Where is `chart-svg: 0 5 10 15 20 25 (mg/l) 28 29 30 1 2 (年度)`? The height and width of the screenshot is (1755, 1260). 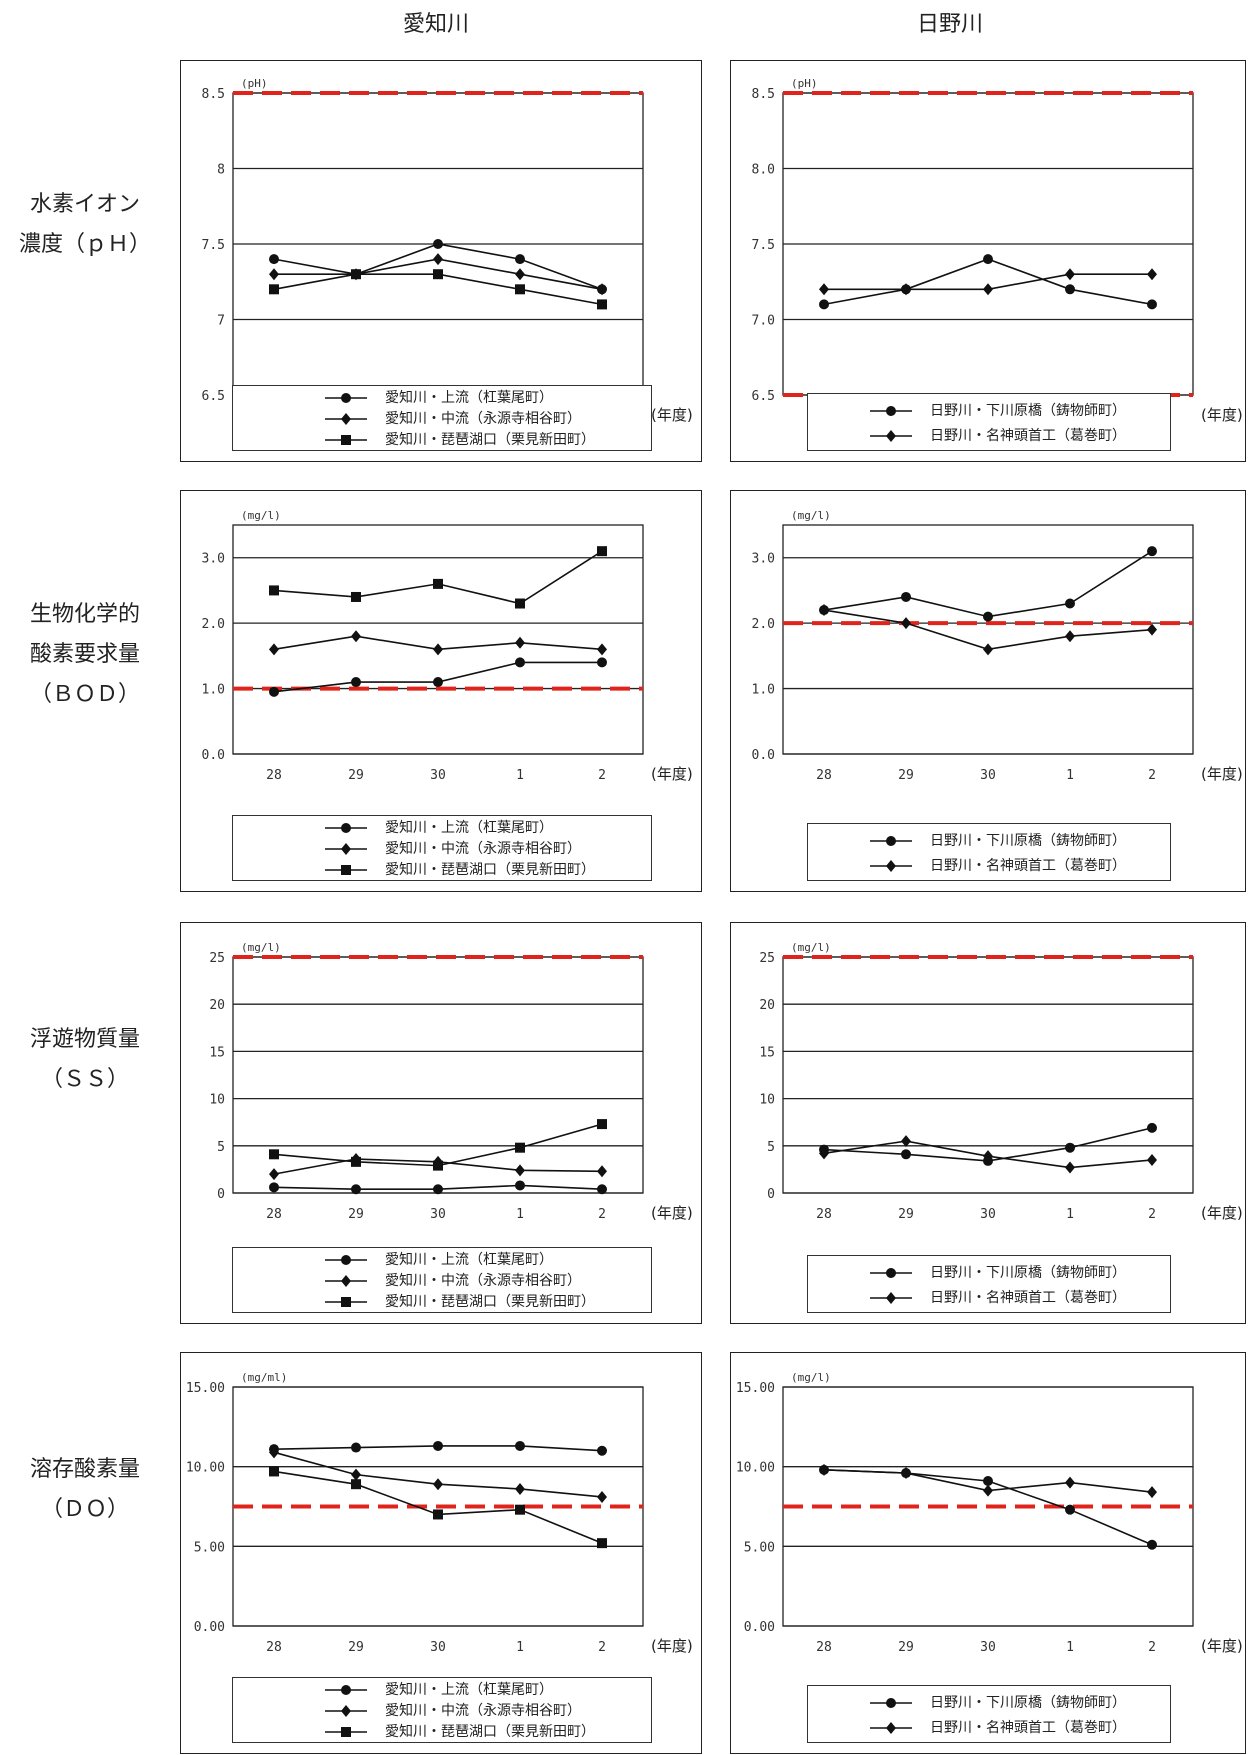
chart-svg: 0 5 10 15 20 25 (mg/l) 28 29 30 1 2 (年度) is located at coordinates (1000, 1081).